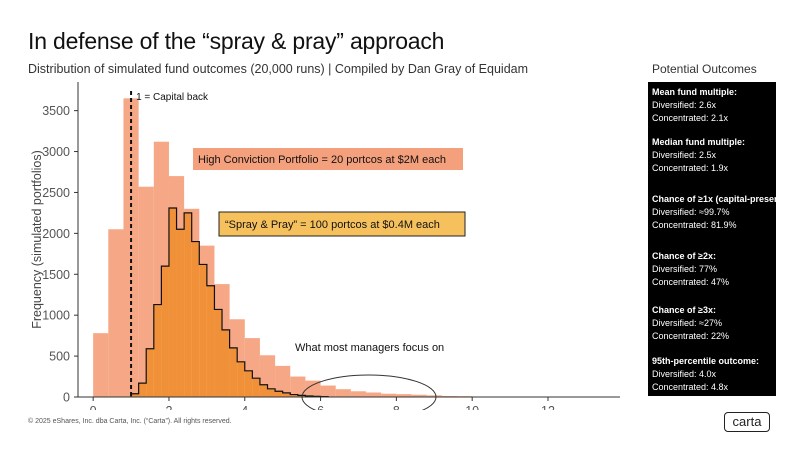 The width and height of the screenshot is (800, 450). I want to click on outcome-value: Diversified: 2.5x, so click(684, 155).